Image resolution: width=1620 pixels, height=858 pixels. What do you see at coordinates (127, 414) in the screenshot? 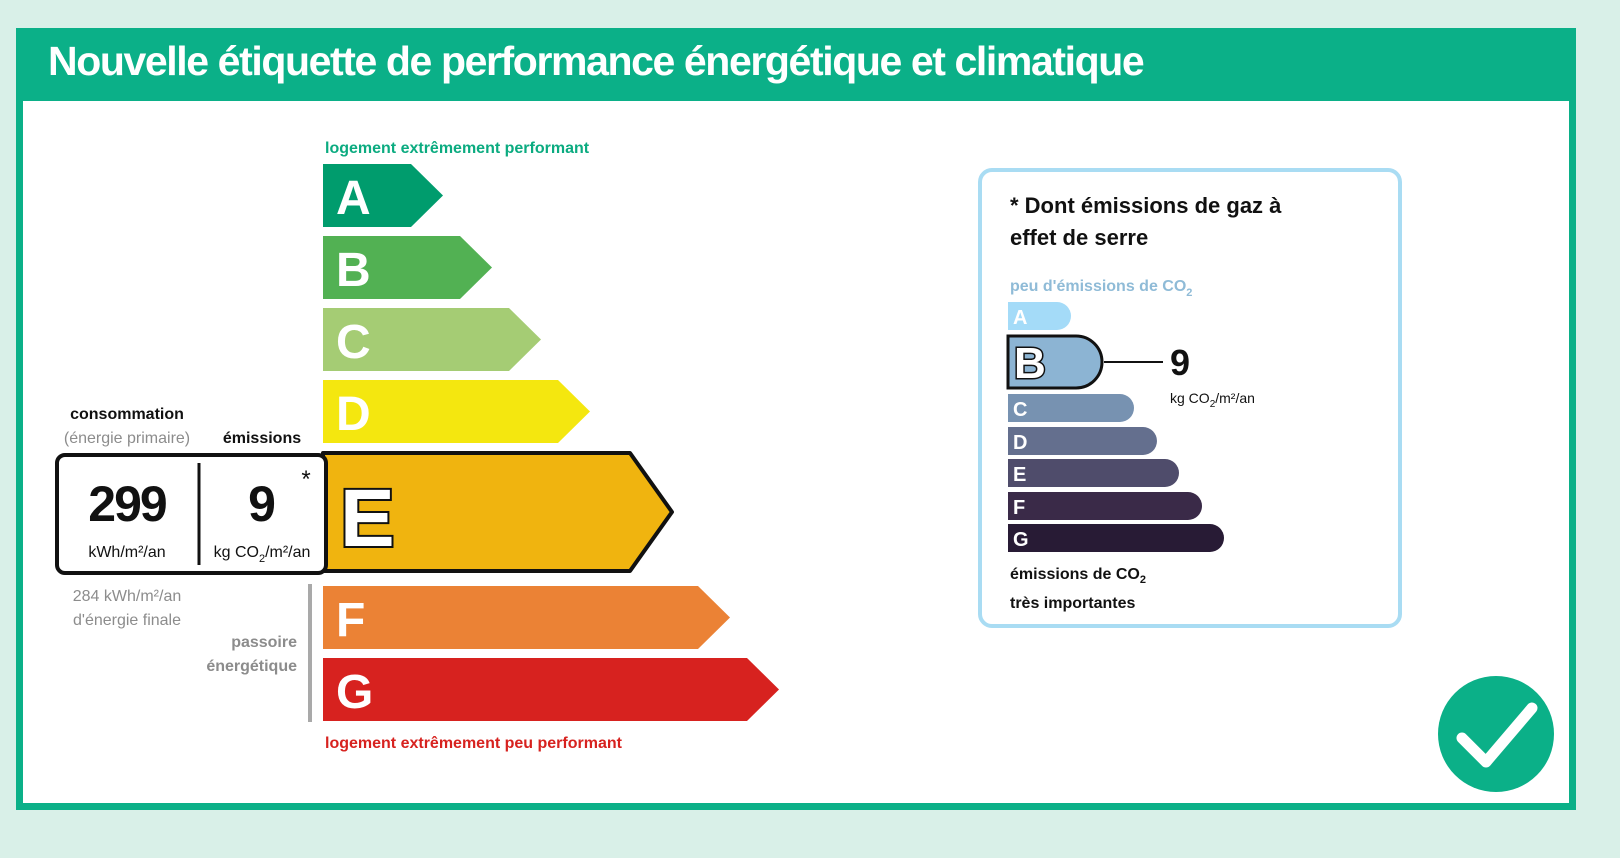
I see `consumption-heading: consommation` at bounding box center [127, 414].